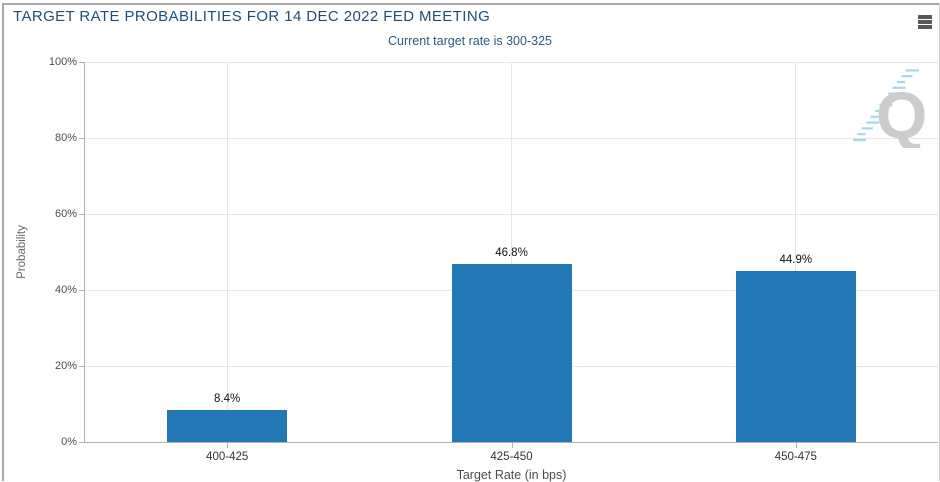  Describe the element at coordinates (470, 41) in the screenshot. I see `chart-subtitle: Current target rate is 300-325` at that location.